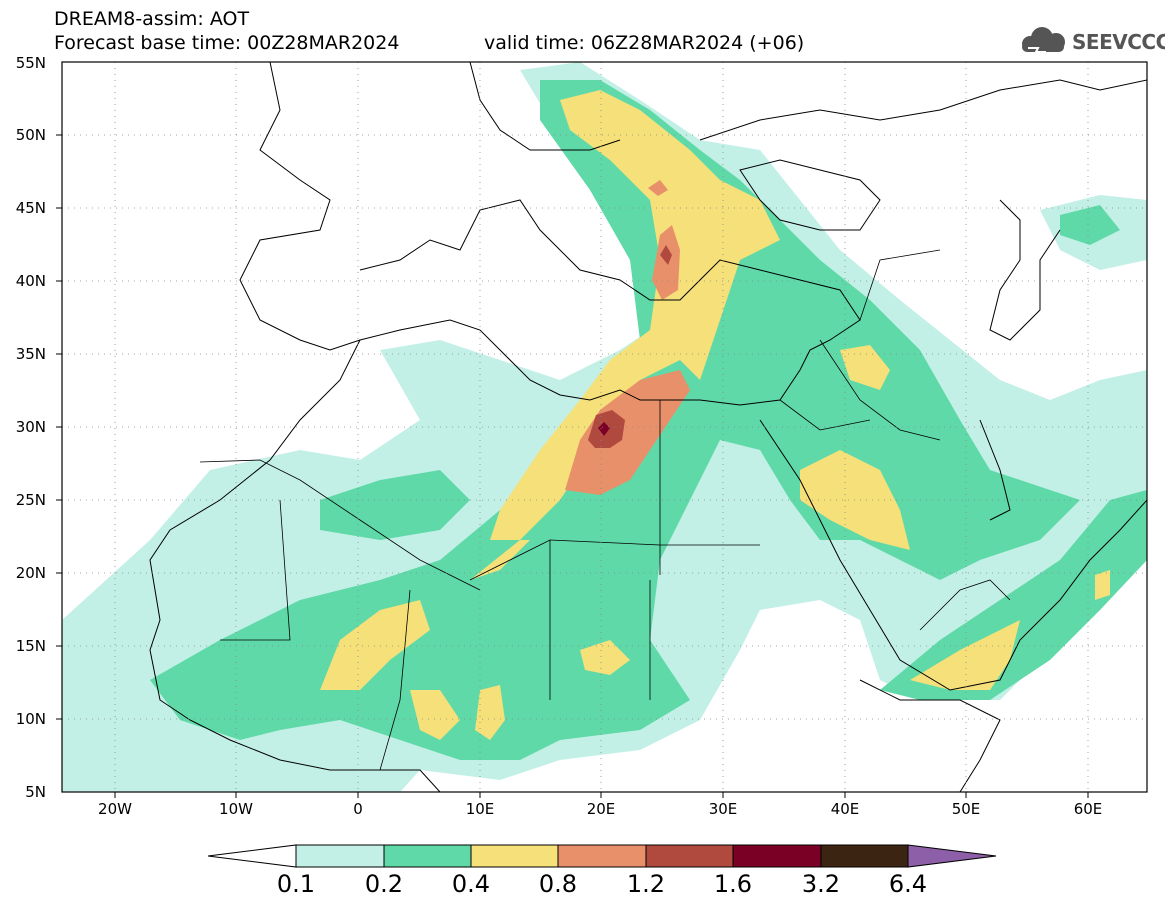 Image resolution: width=1165 pixels, height=905 pixels. I want to click on forecast-base-time: Forecast base time: 00Z28MAR2024, so click(227, 43).